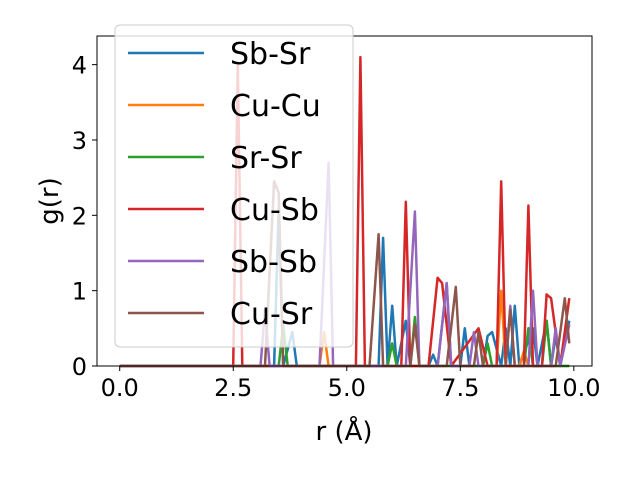 The height and width of the screenshot is (480, 640). What do you see at coordinates (275, 106) in the screenshot?
I see `legend-label-cu-cu: Cu-Cu` at bounding box center [275, 106].